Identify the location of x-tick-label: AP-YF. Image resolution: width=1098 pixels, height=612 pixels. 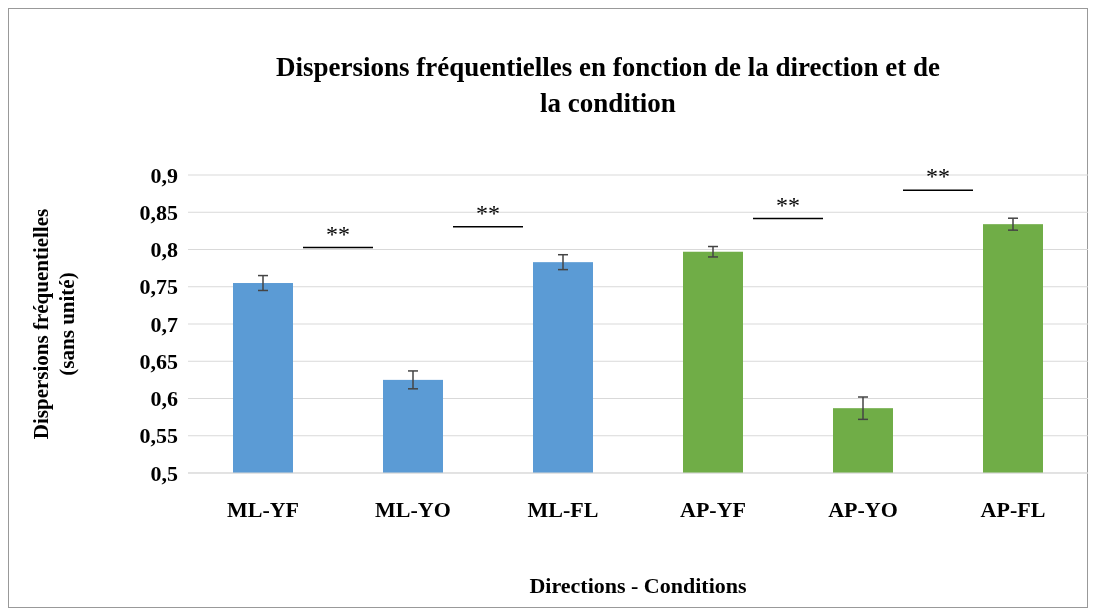
(713, 509).